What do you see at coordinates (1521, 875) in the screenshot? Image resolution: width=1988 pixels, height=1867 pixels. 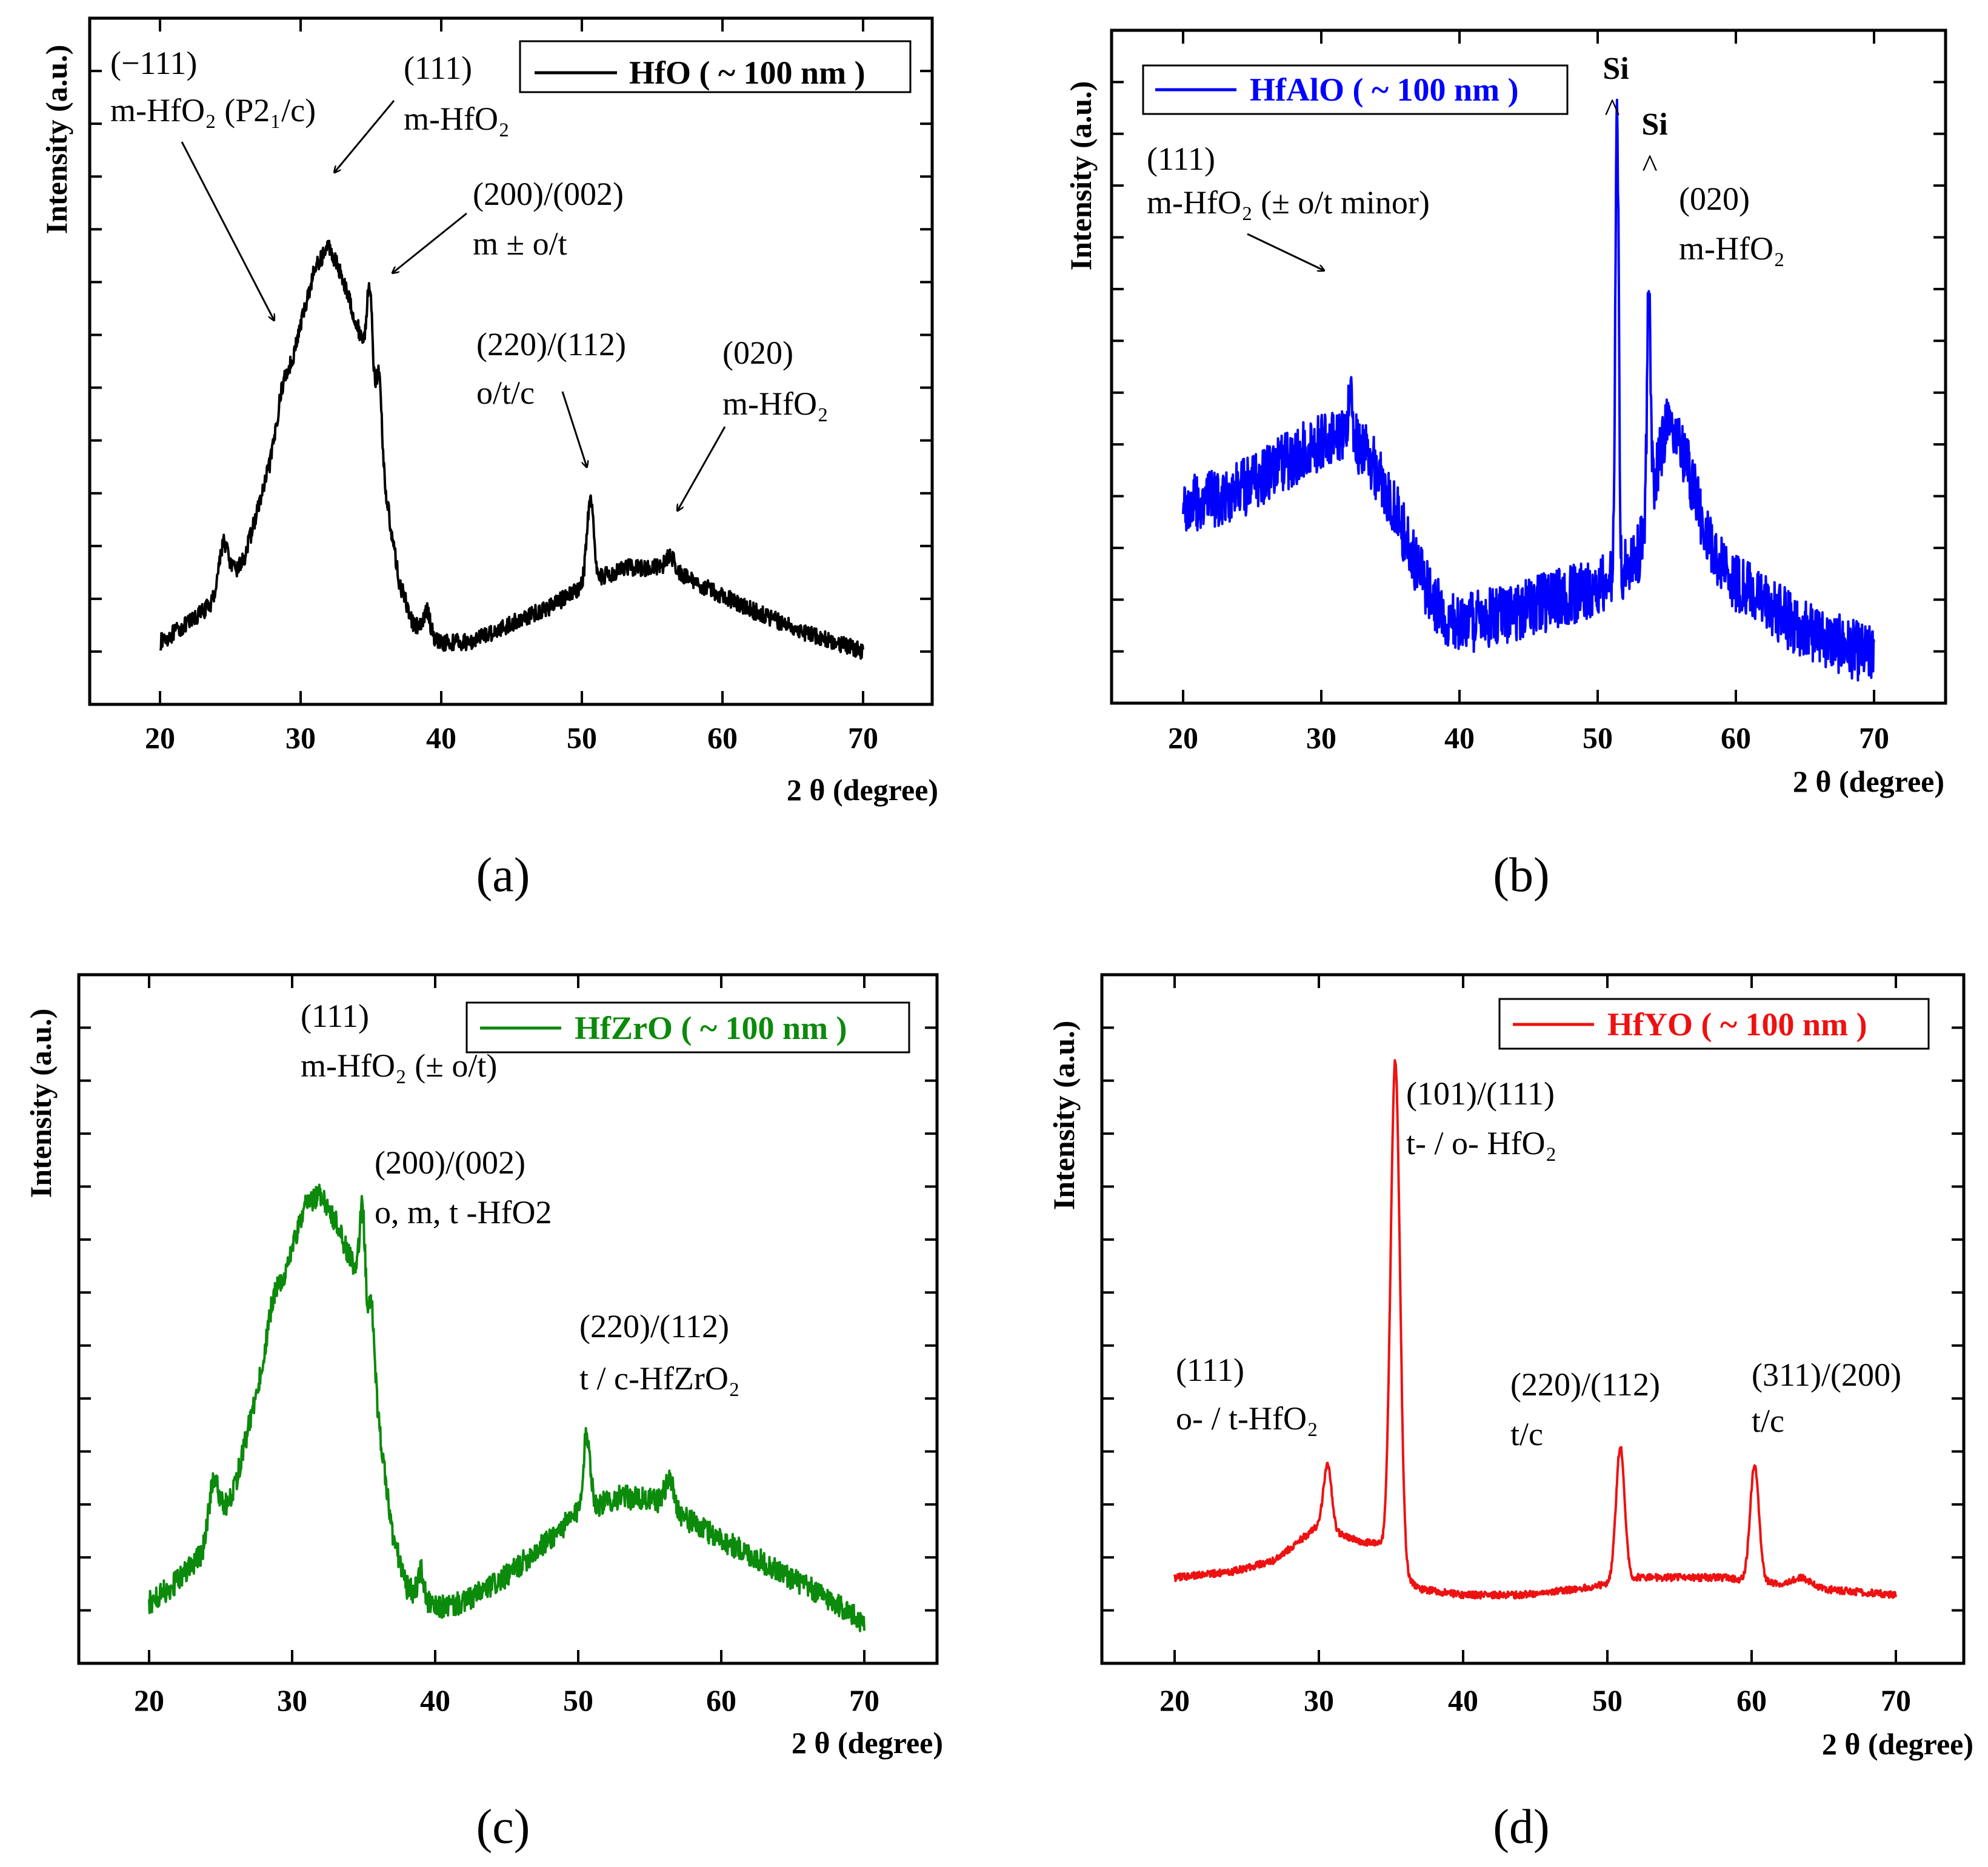 I see `panel-label: (b)` at bounding box center [1521, 875].